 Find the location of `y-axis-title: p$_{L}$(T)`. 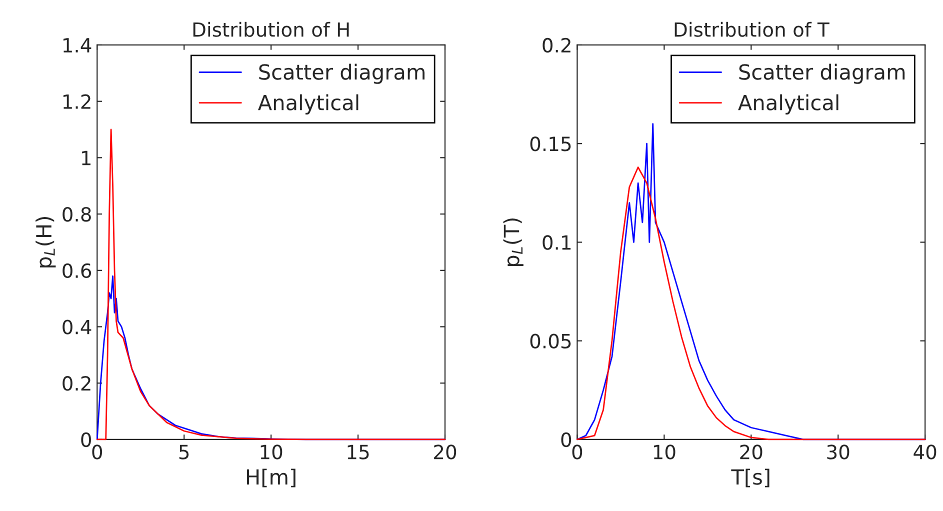

y-axis-title: p$_{L}$(T) is located at coordinates (513, 242).